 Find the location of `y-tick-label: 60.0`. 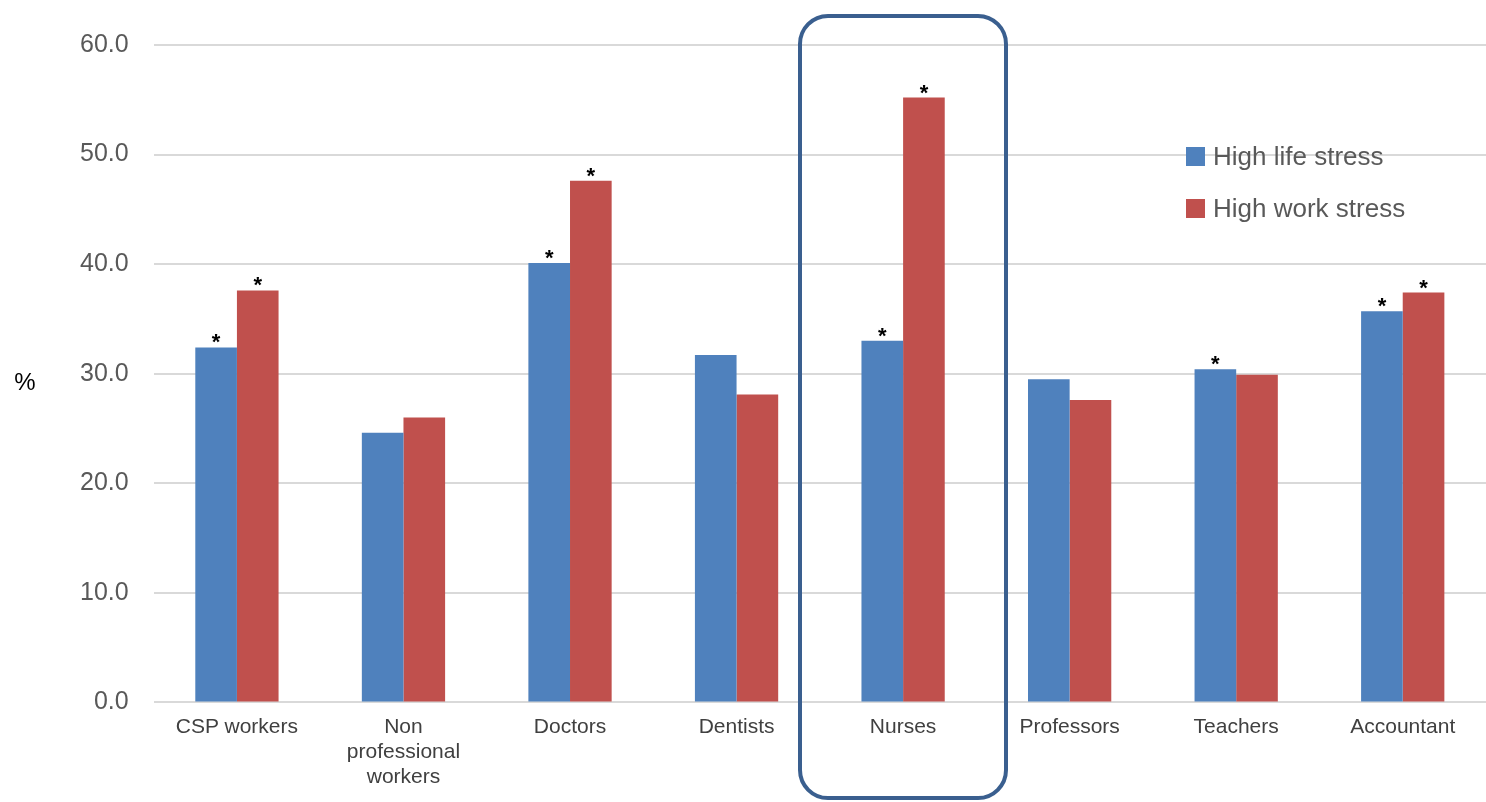

y-tick-label: 60.0 is located at coordinates (104, 42).